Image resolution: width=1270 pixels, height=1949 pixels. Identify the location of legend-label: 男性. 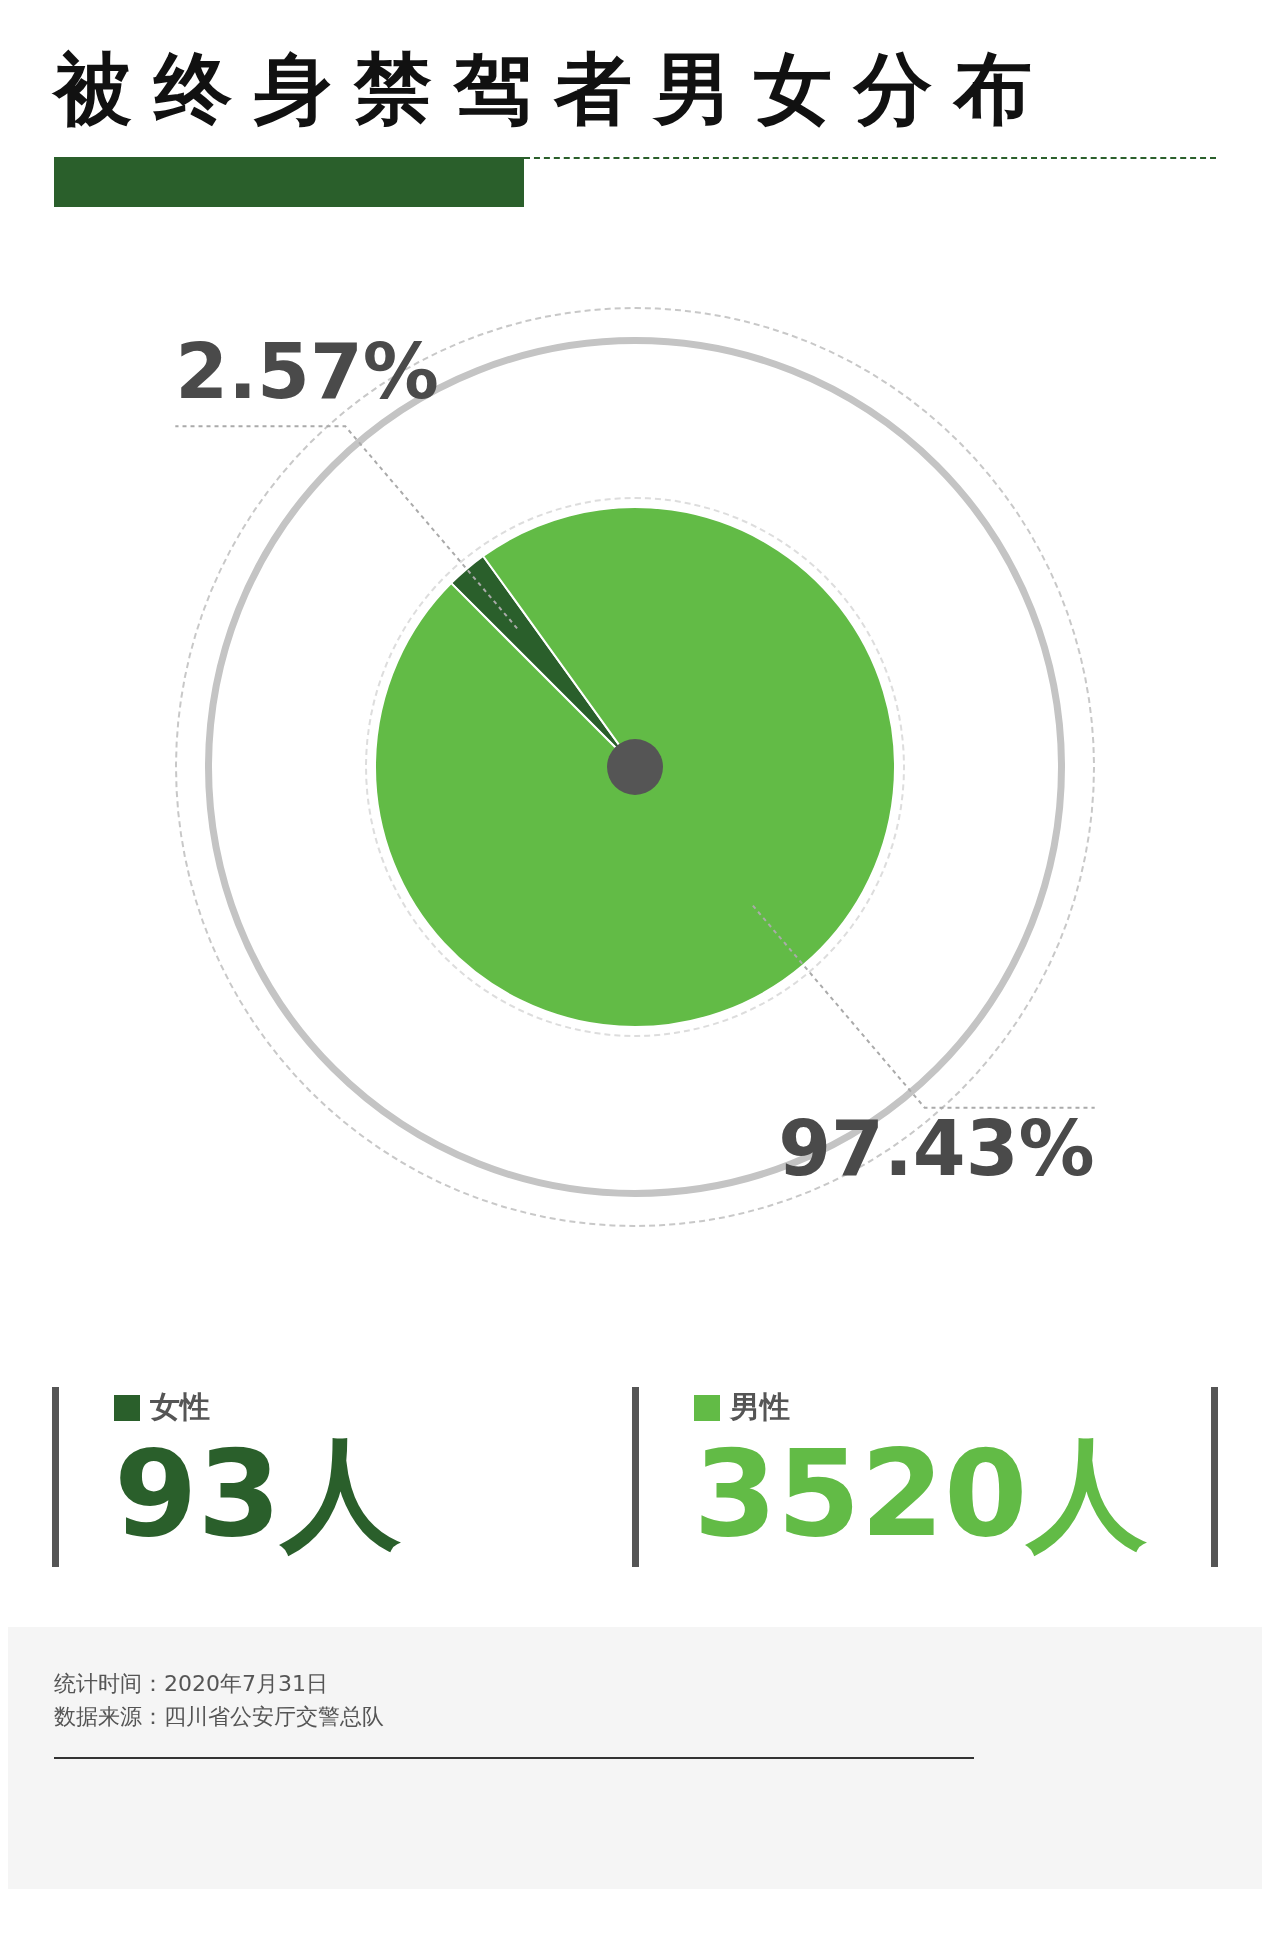
(759, 1407).